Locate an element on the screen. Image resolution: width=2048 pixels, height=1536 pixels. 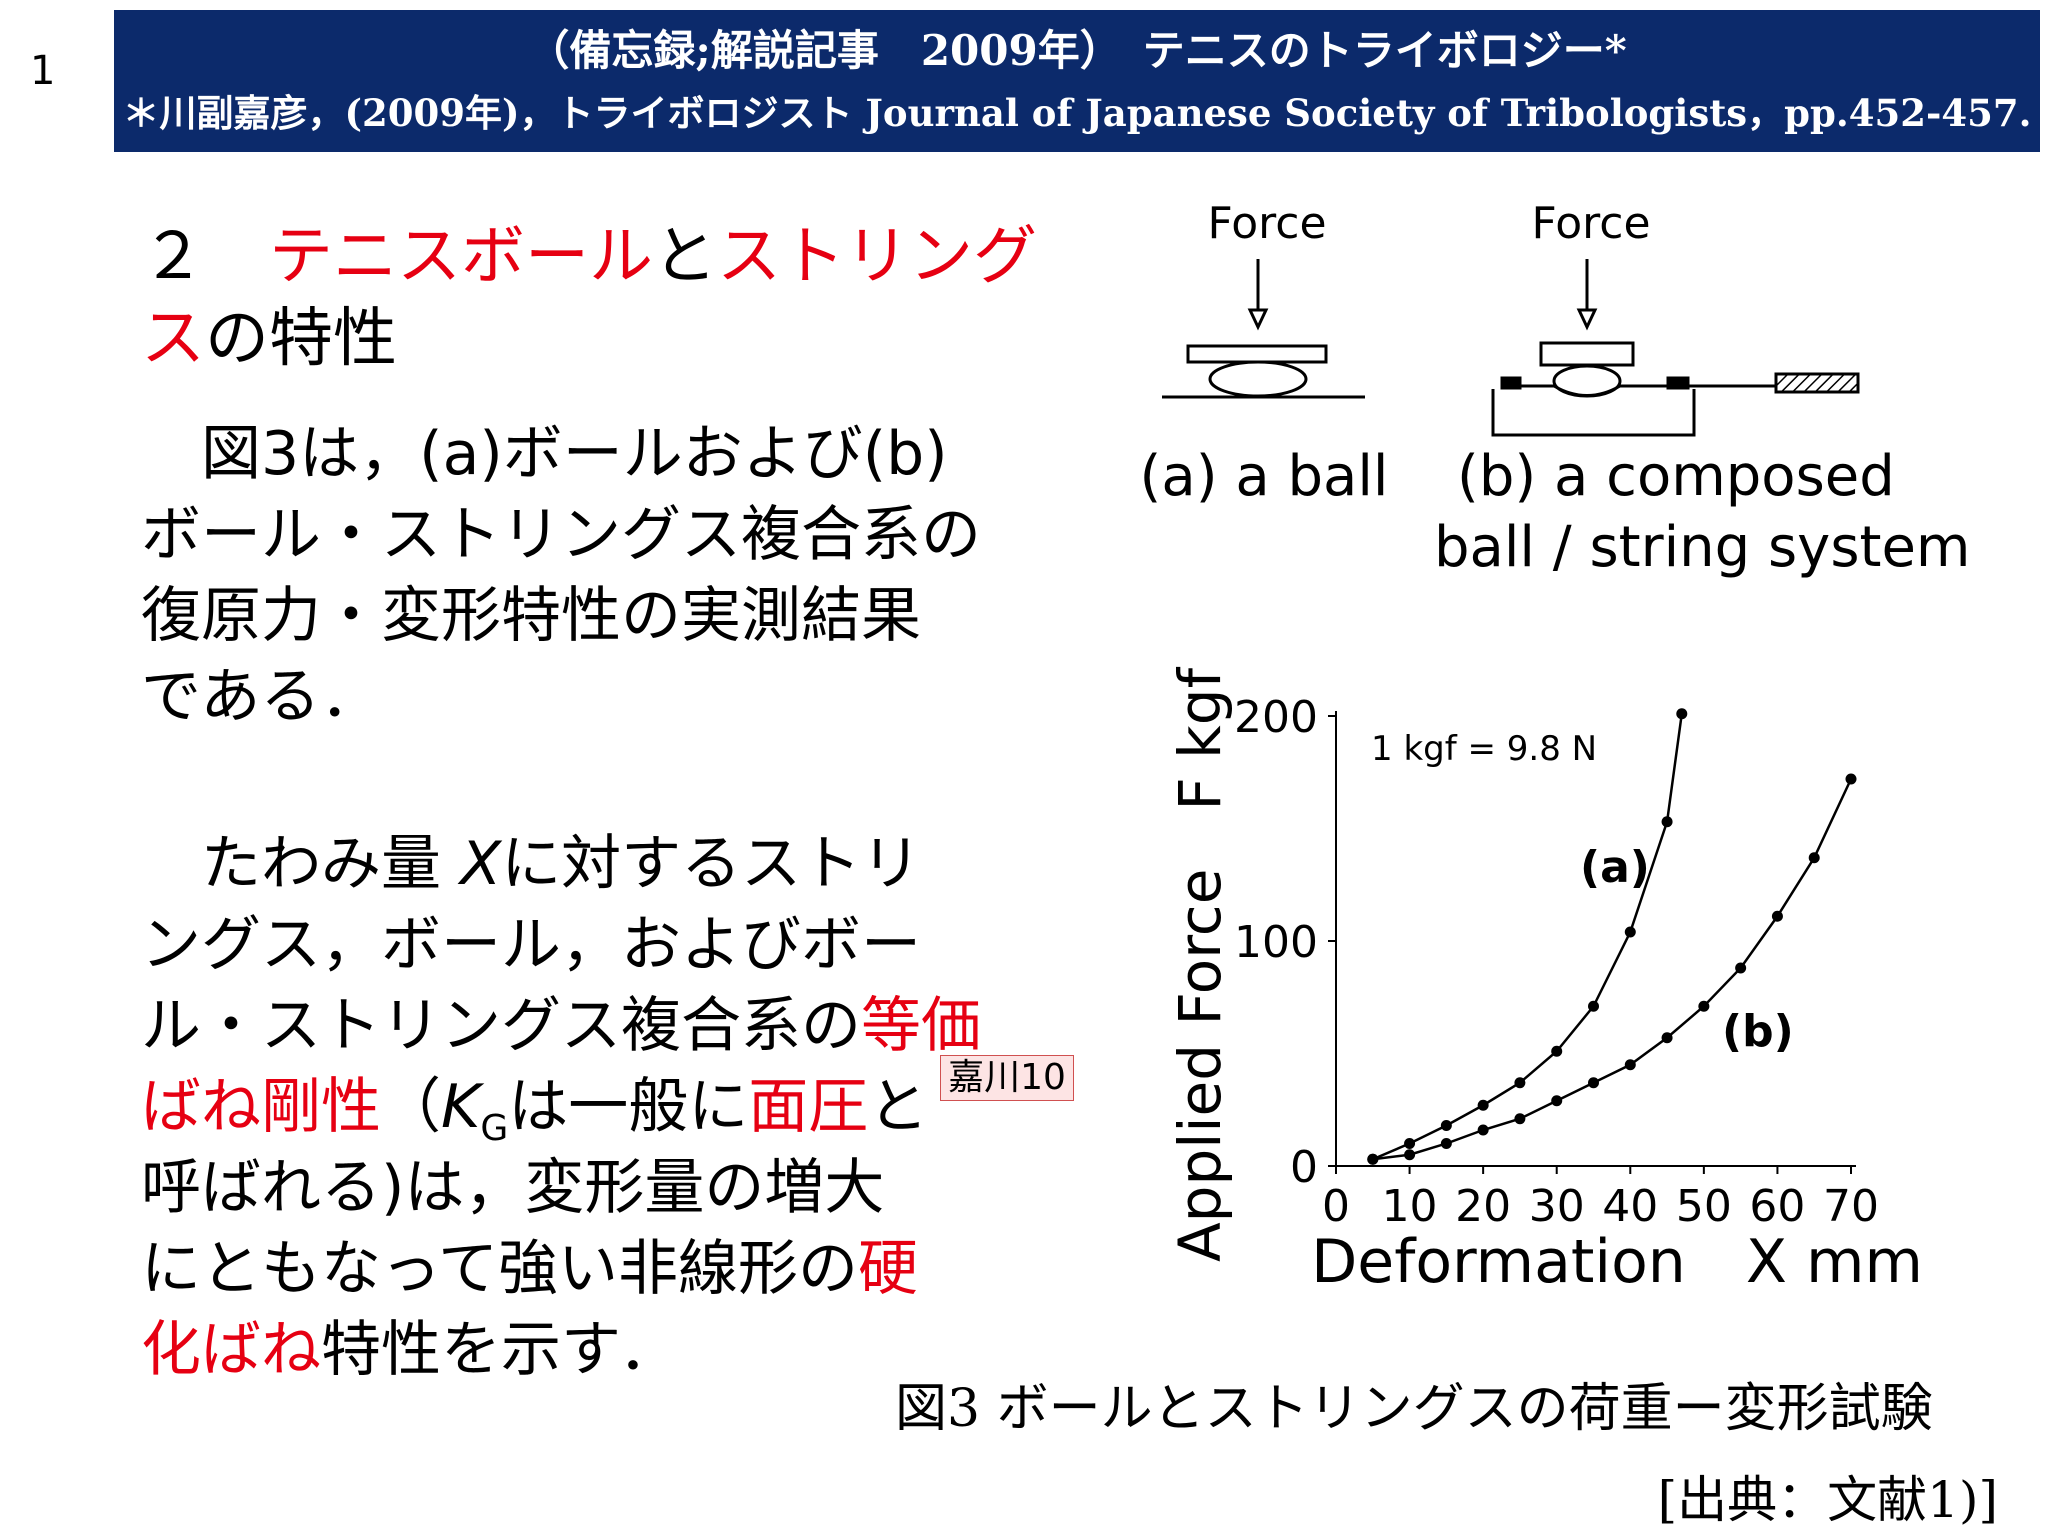
text-run: の特性 is located at coordinates (301, 339).